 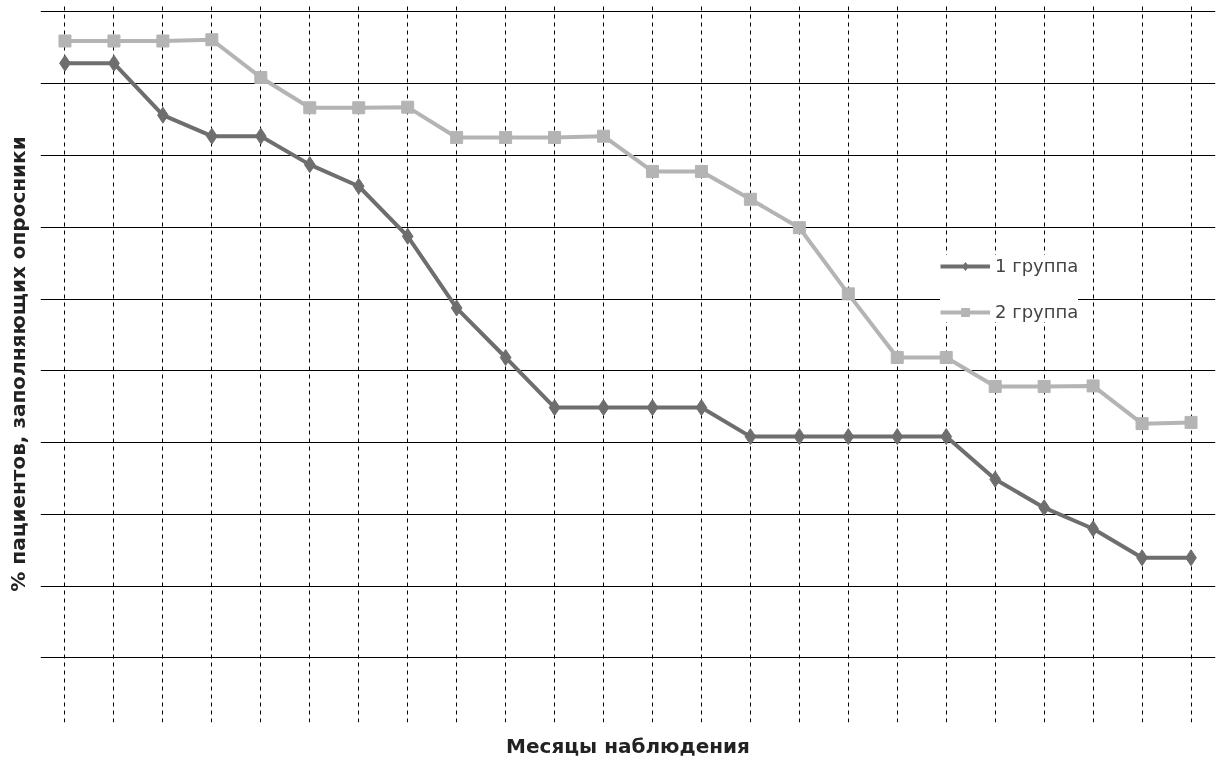 What do you see at coordinates (628, 745) in the screenshot?
I see `x-axis-title: Месяцы наблюдения` at bounding box center [628, 745].